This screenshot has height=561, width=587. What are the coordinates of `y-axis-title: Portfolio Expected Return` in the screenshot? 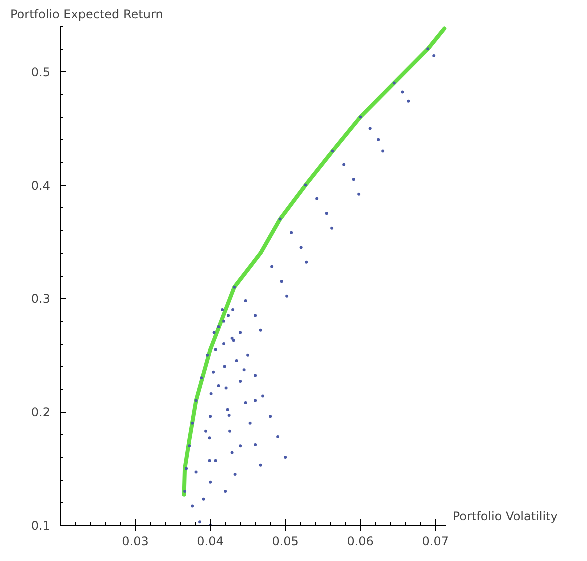 It's located at (87, 15).